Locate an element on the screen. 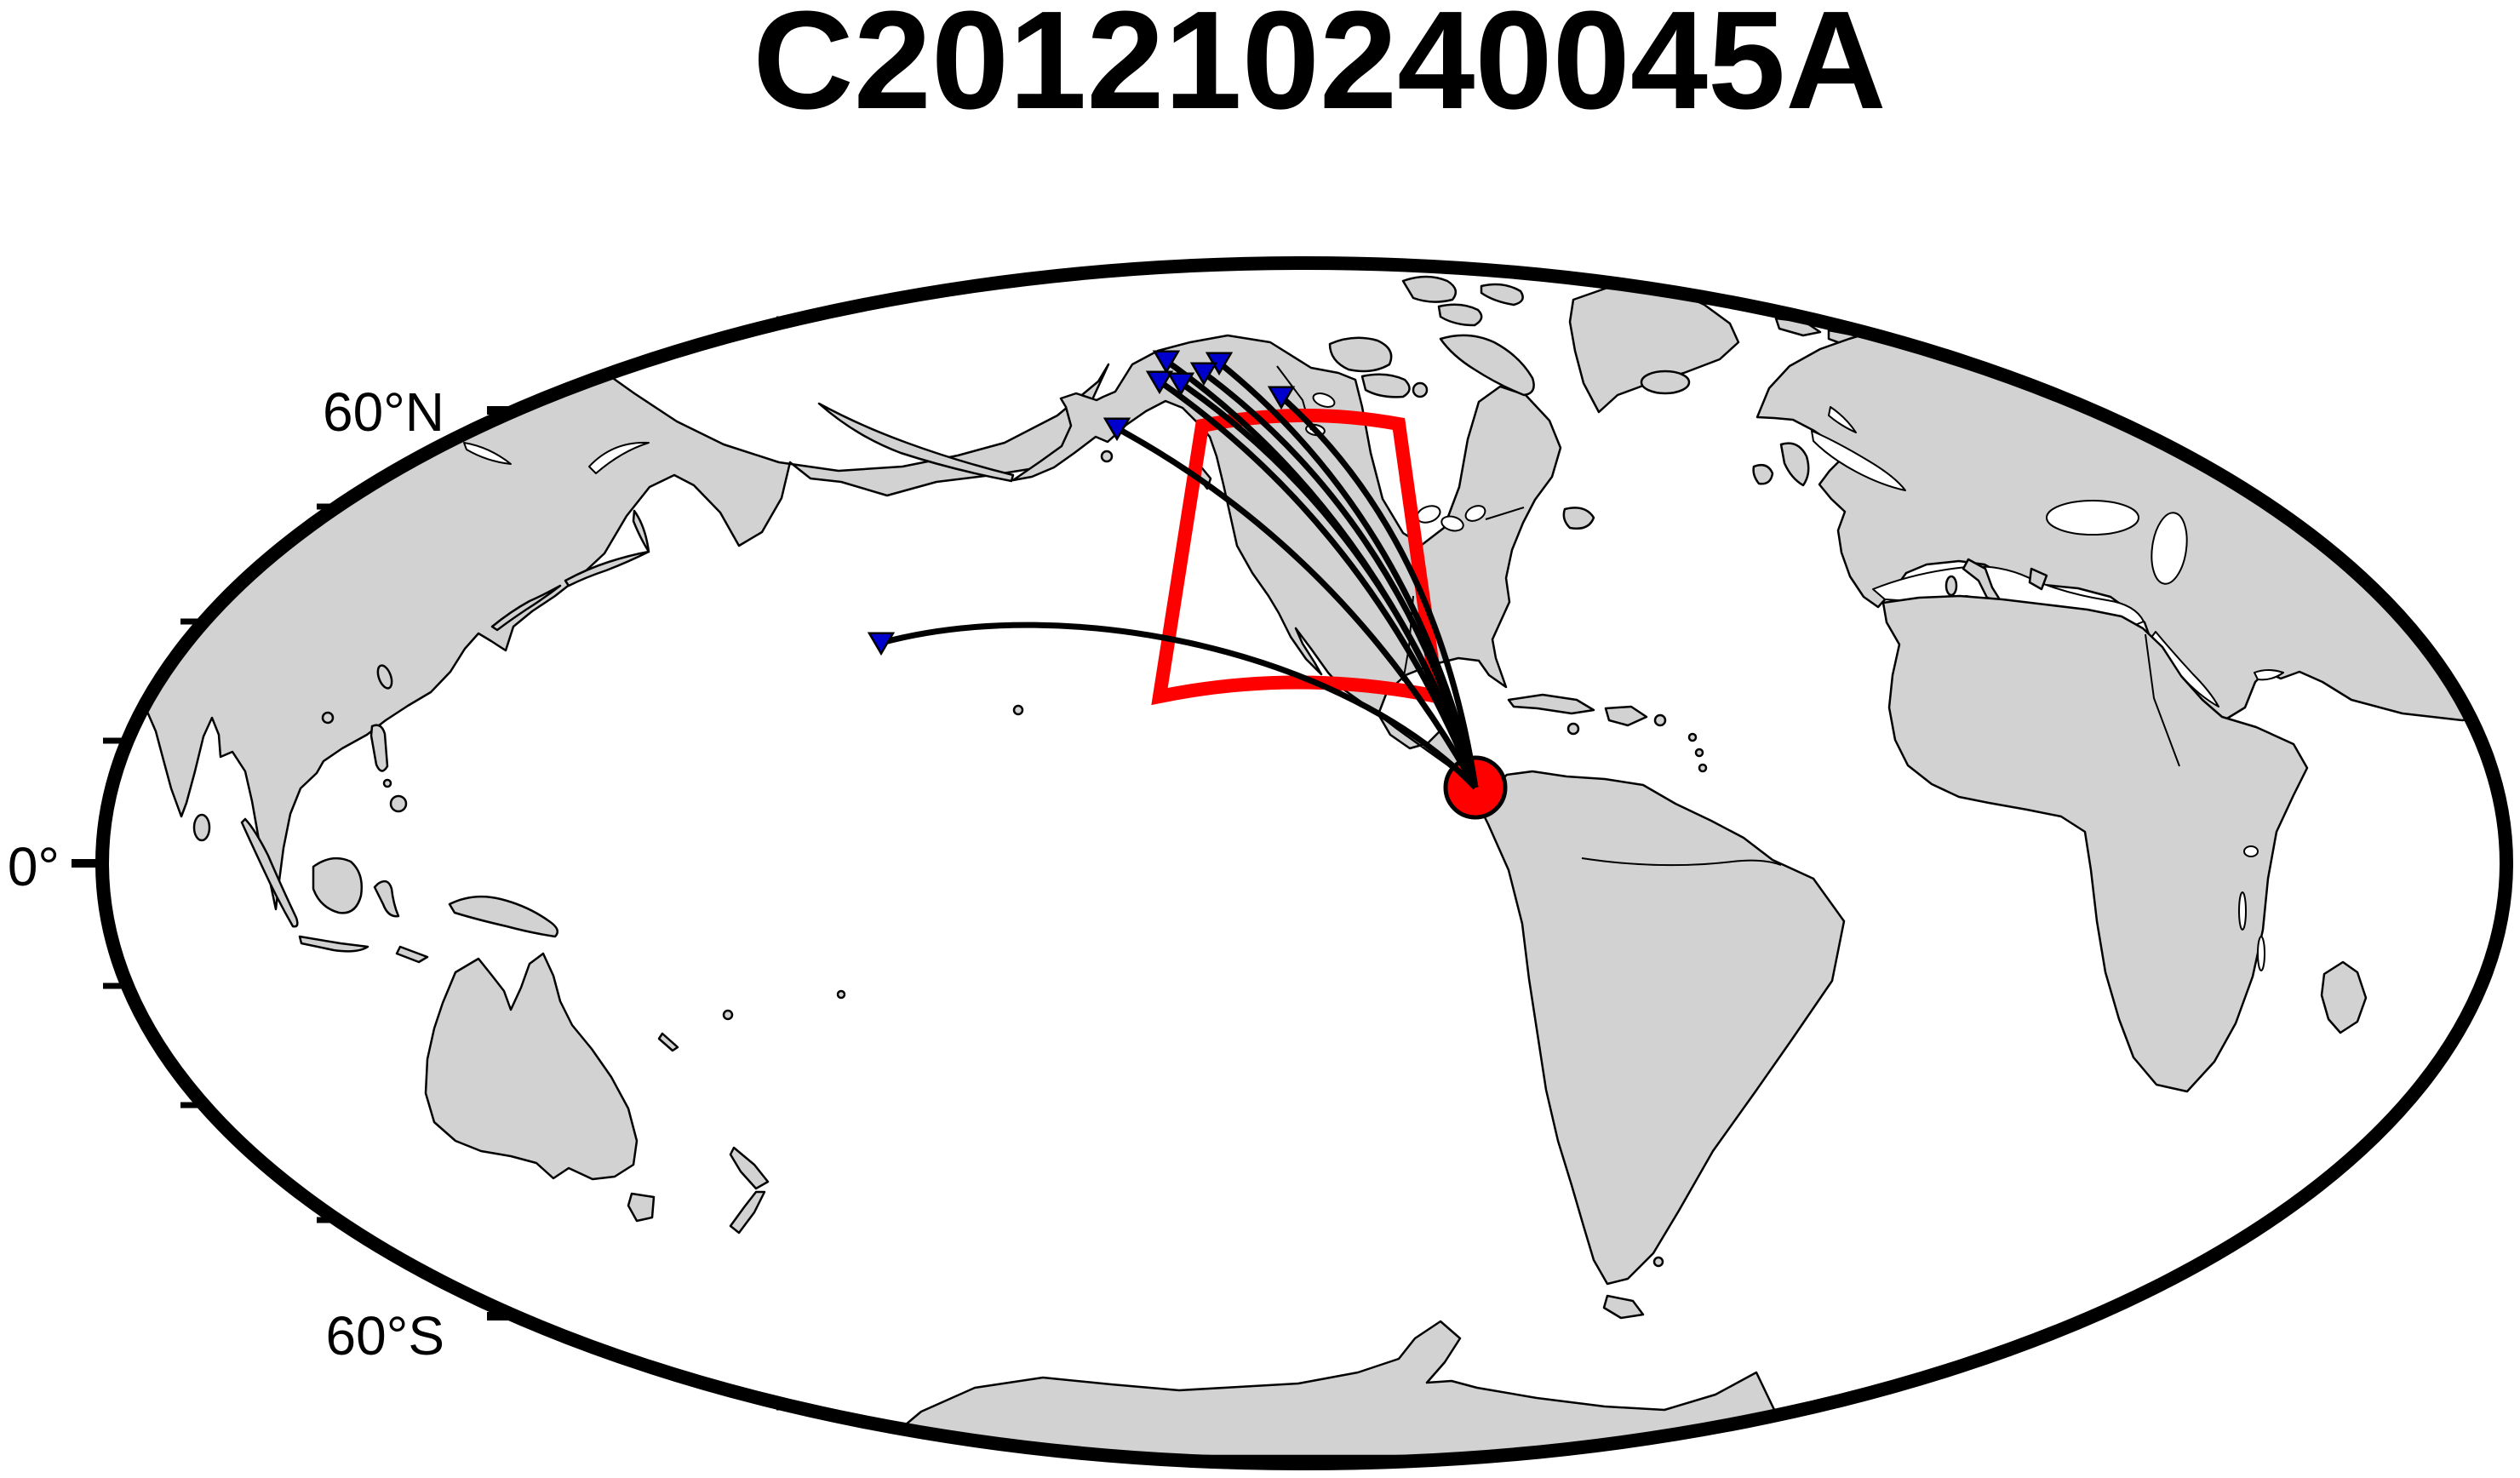 The width and height of the screenshot is (2520, 1478). newfoundland is located at coordinates (1578, 518).